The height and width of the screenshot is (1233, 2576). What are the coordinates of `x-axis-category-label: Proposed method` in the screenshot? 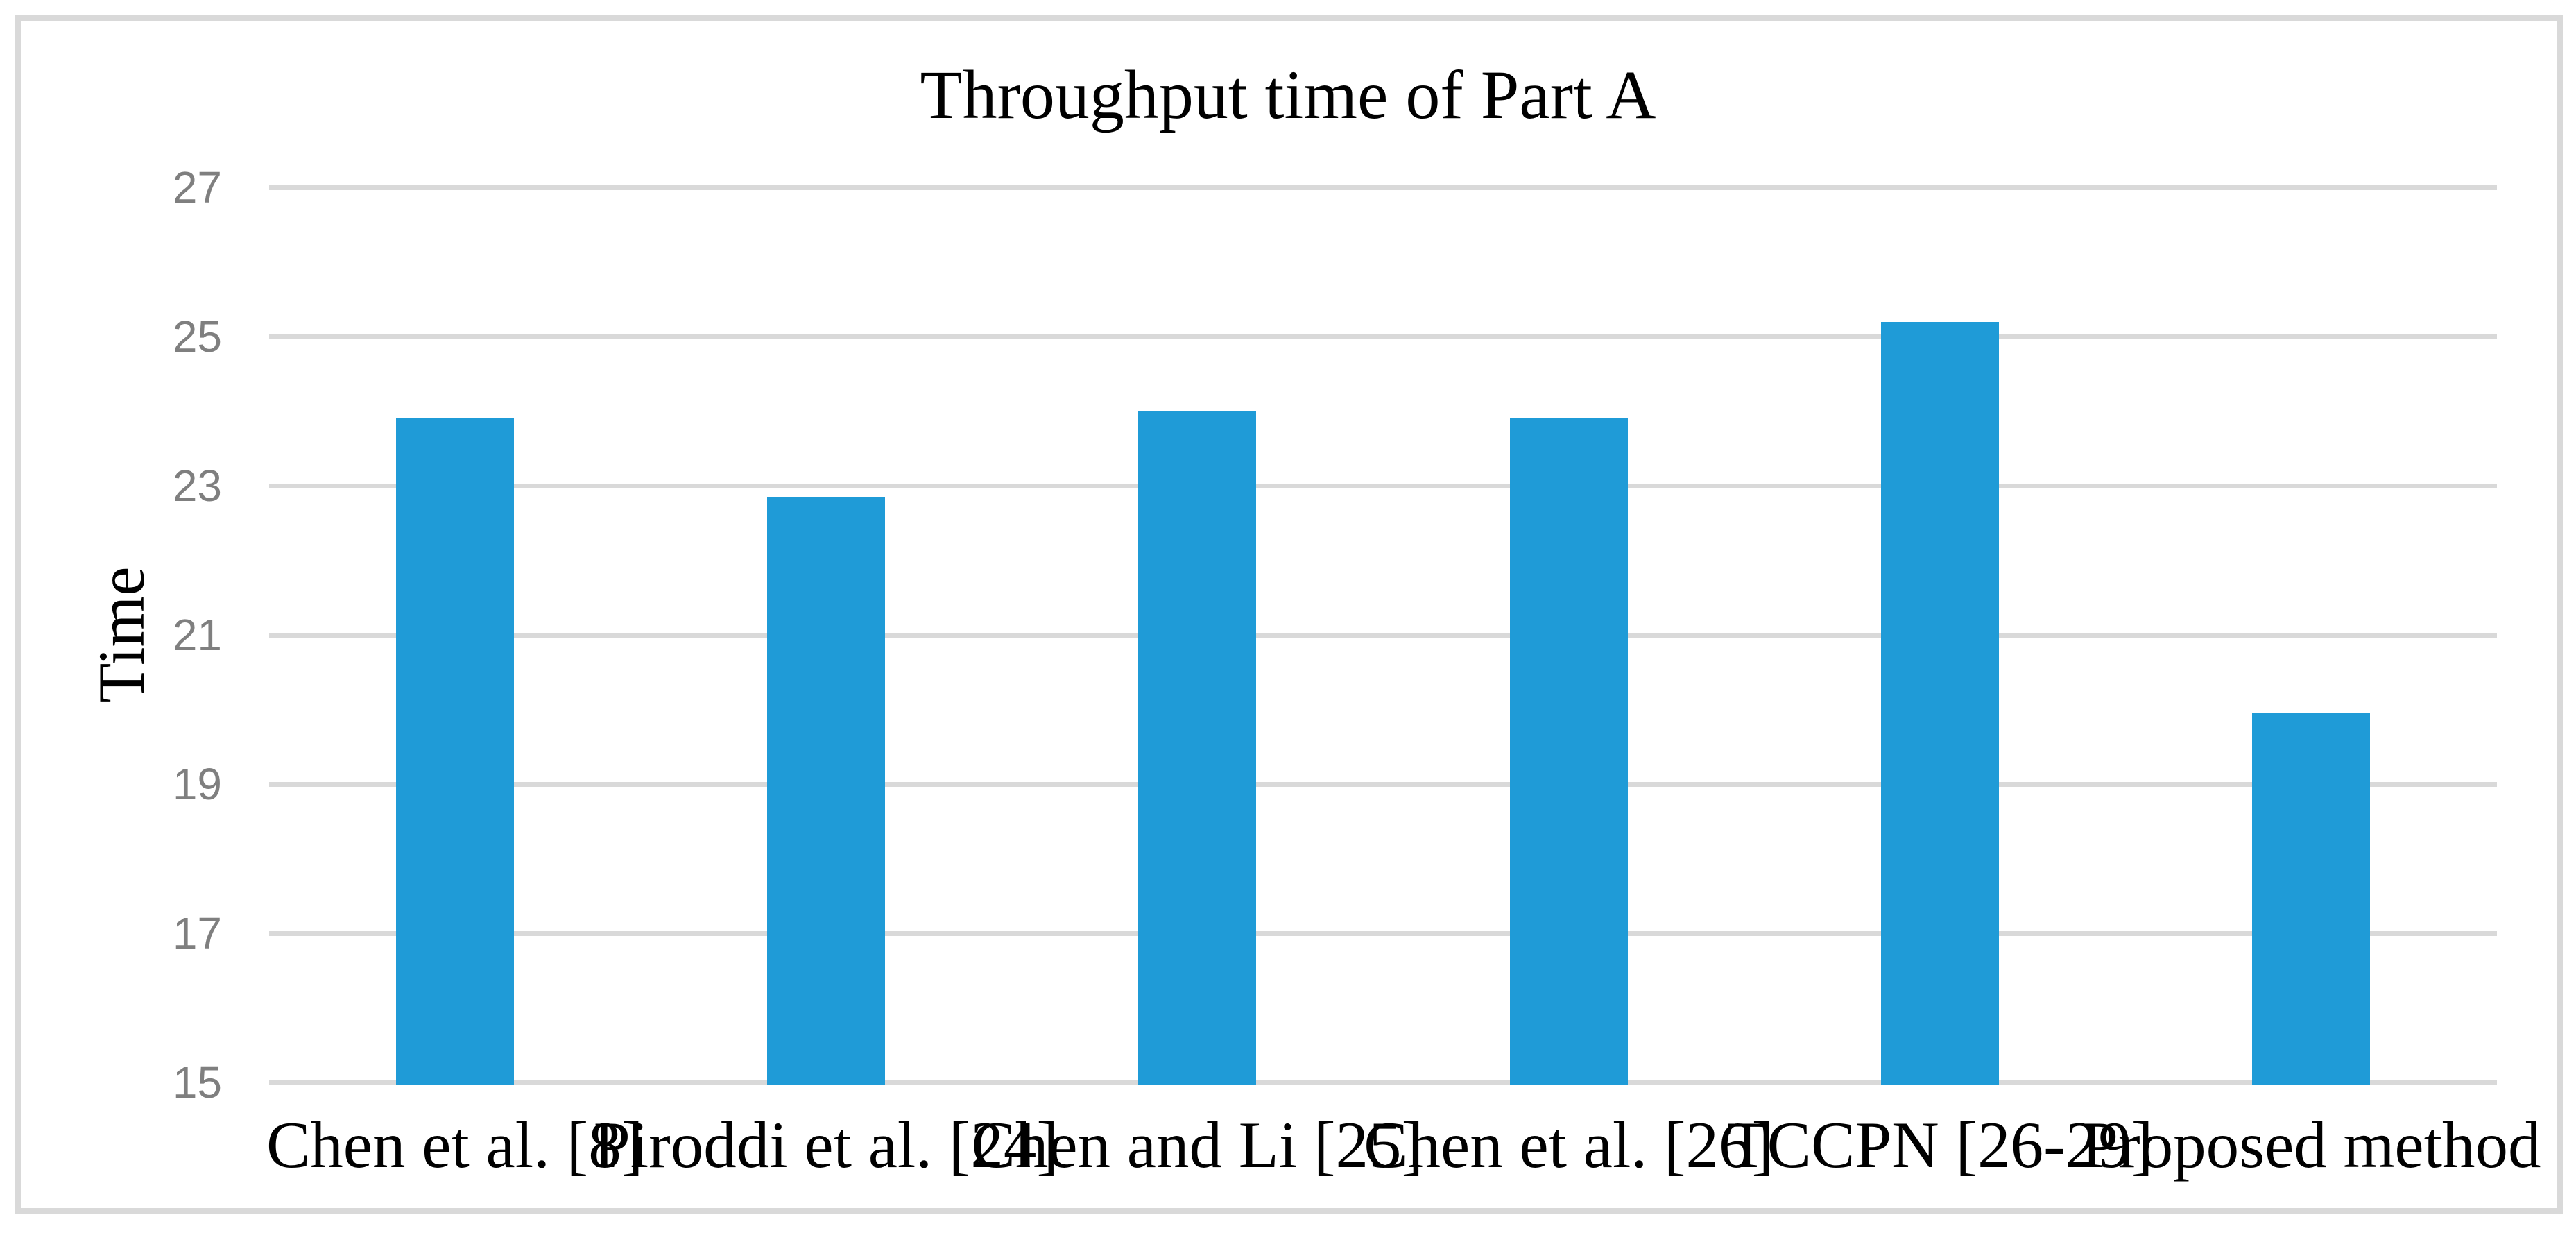 It's located at (2311, 1145).